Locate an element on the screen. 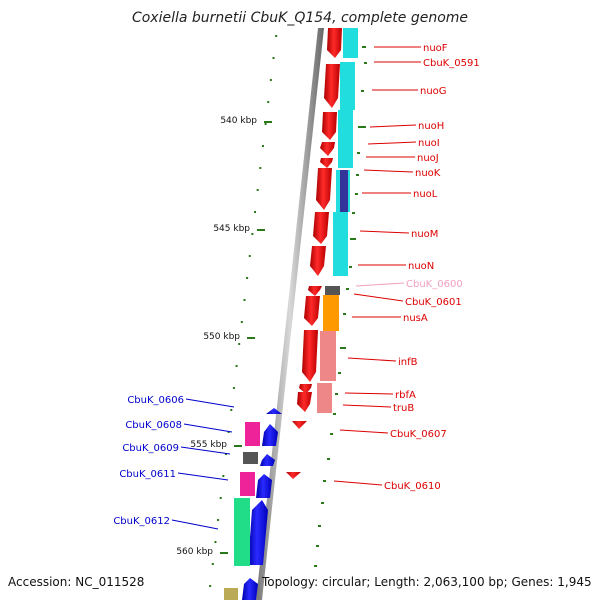 This screenshot has height=600, width=600. reverse-gene-arrows is located at coordinates (262, 504).